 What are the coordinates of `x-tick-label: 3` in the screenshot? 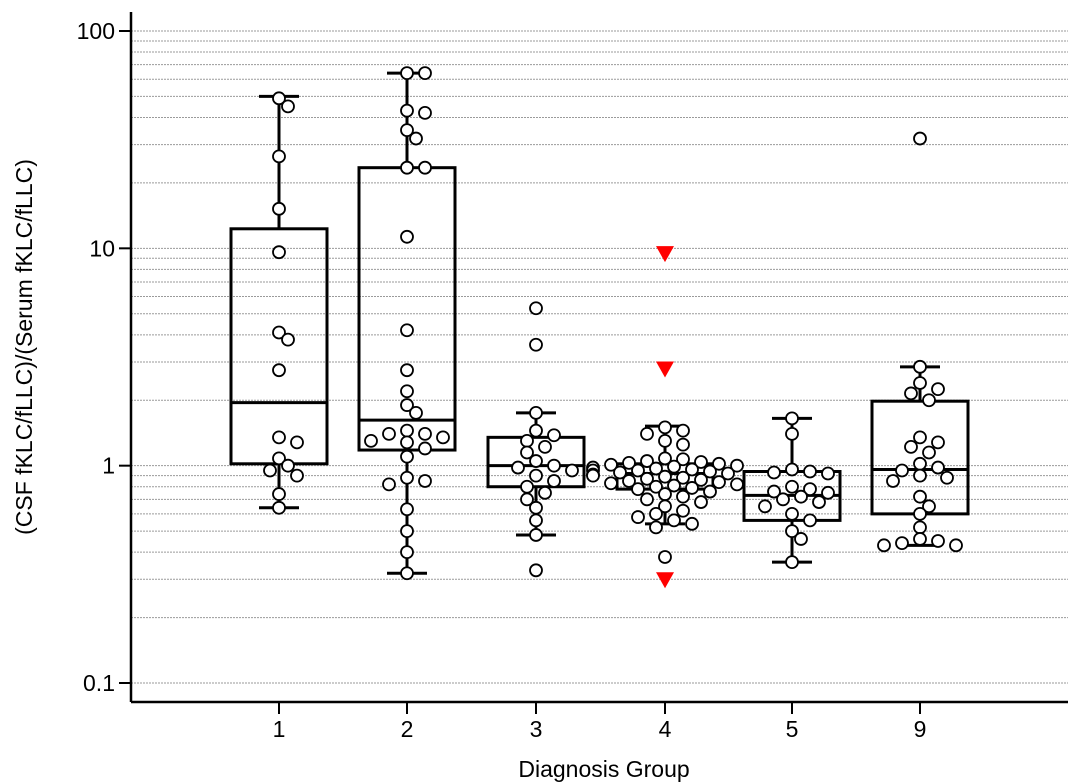 It's located at (536, 729).